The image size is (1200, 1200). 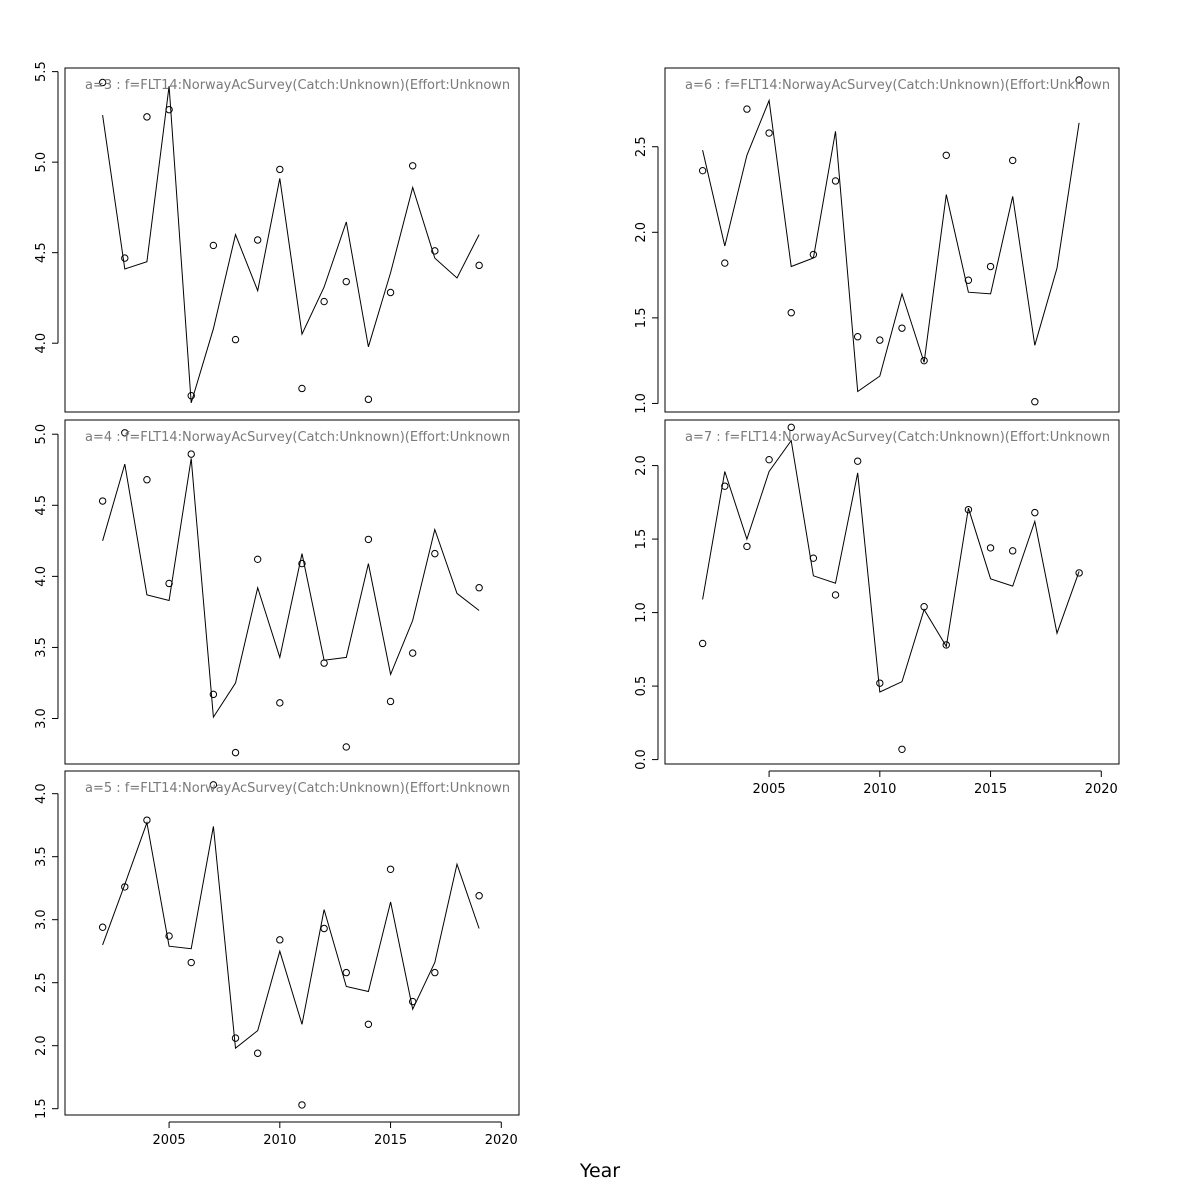 What do you see at coordinates (641, 686) in the screenshot?
I see `y-tick-label: 0.5` at bounding box center [641, 686].